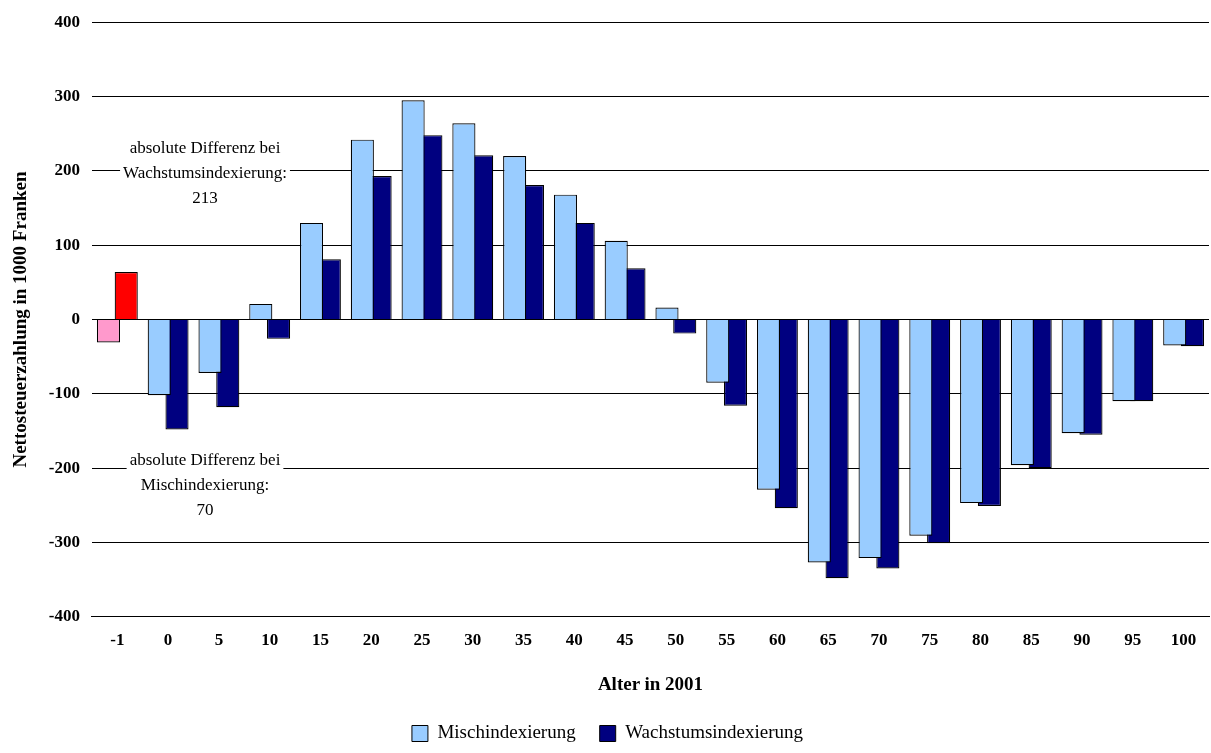  Describe the element at coordinates (422, 640) in the screenshot. I see `x-tick-label: 25` at that location.